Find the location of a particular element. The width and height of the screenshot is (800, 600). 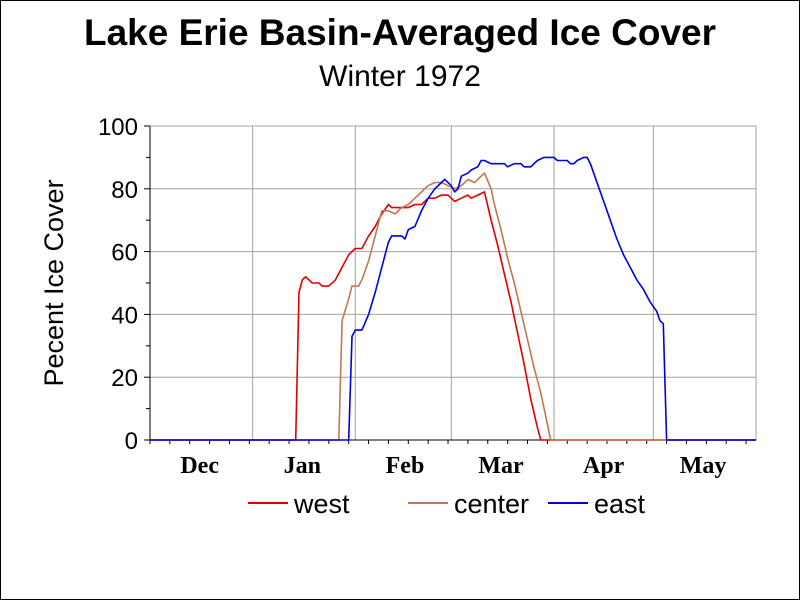

y-tick-label: 80 is located at coordinates (124, 190).